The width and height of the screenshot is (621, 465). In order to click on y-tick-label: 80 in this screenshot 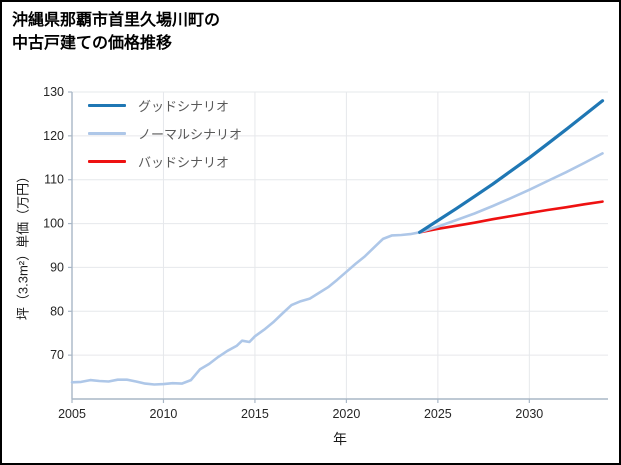, I will do `click(57, 311)`.